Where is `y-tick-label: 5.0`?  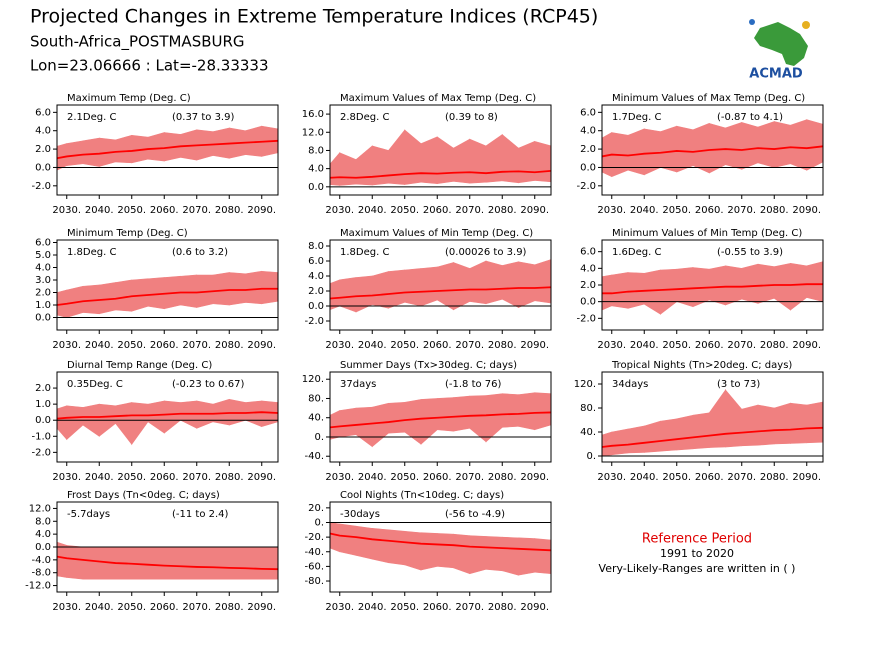
y-tick-label: 5.0 is located at coordinates (43, 255).